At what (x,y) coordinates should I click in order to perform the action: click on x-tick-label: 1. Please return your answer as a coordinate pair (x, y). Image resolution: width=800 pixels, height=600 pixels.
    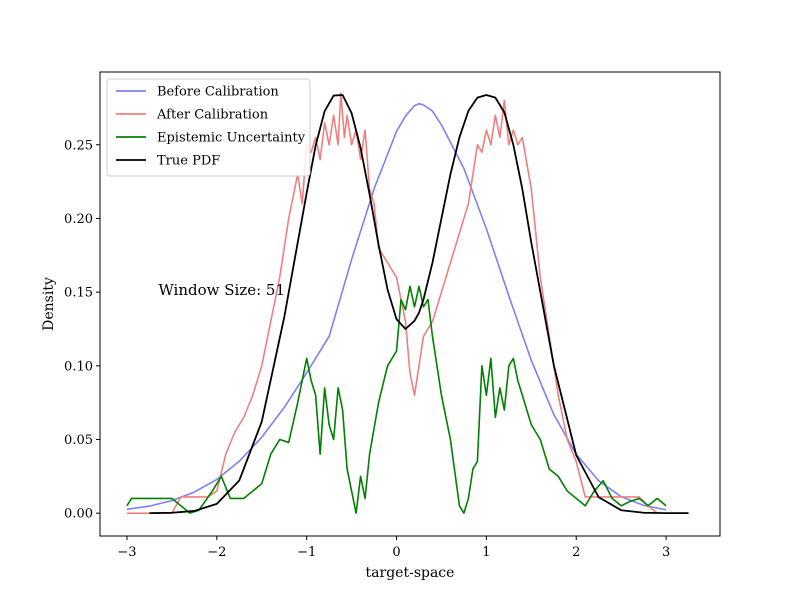
    Looking at the image, I should click on (486, 552).